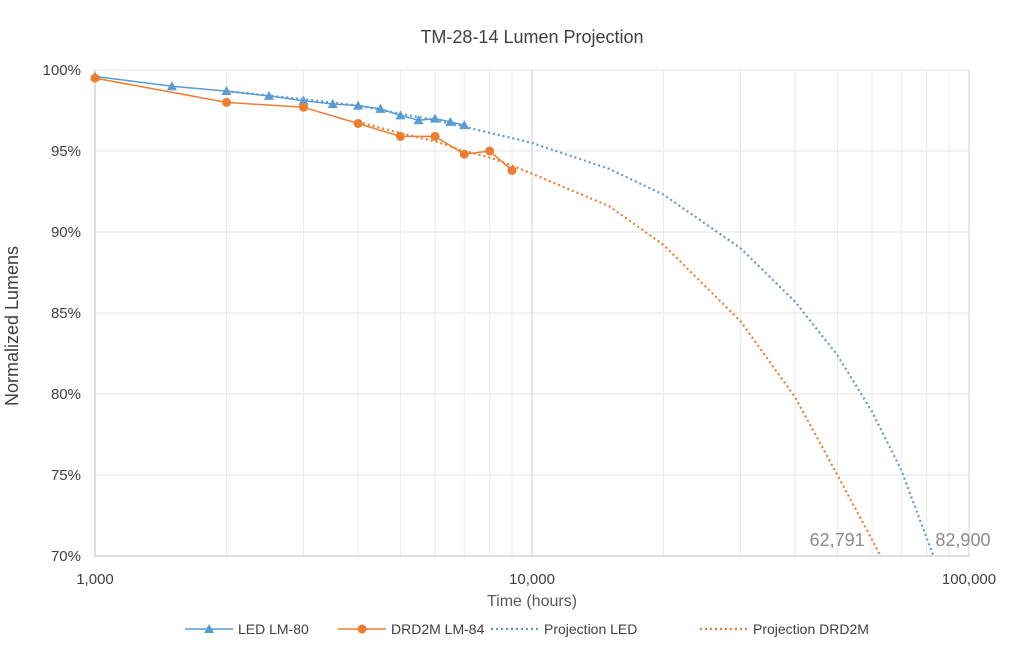  Describe the element at coordinates (531, 37) in the screenshot. I see `chart-title: TM-28-14 Lumen Projection` at that location.